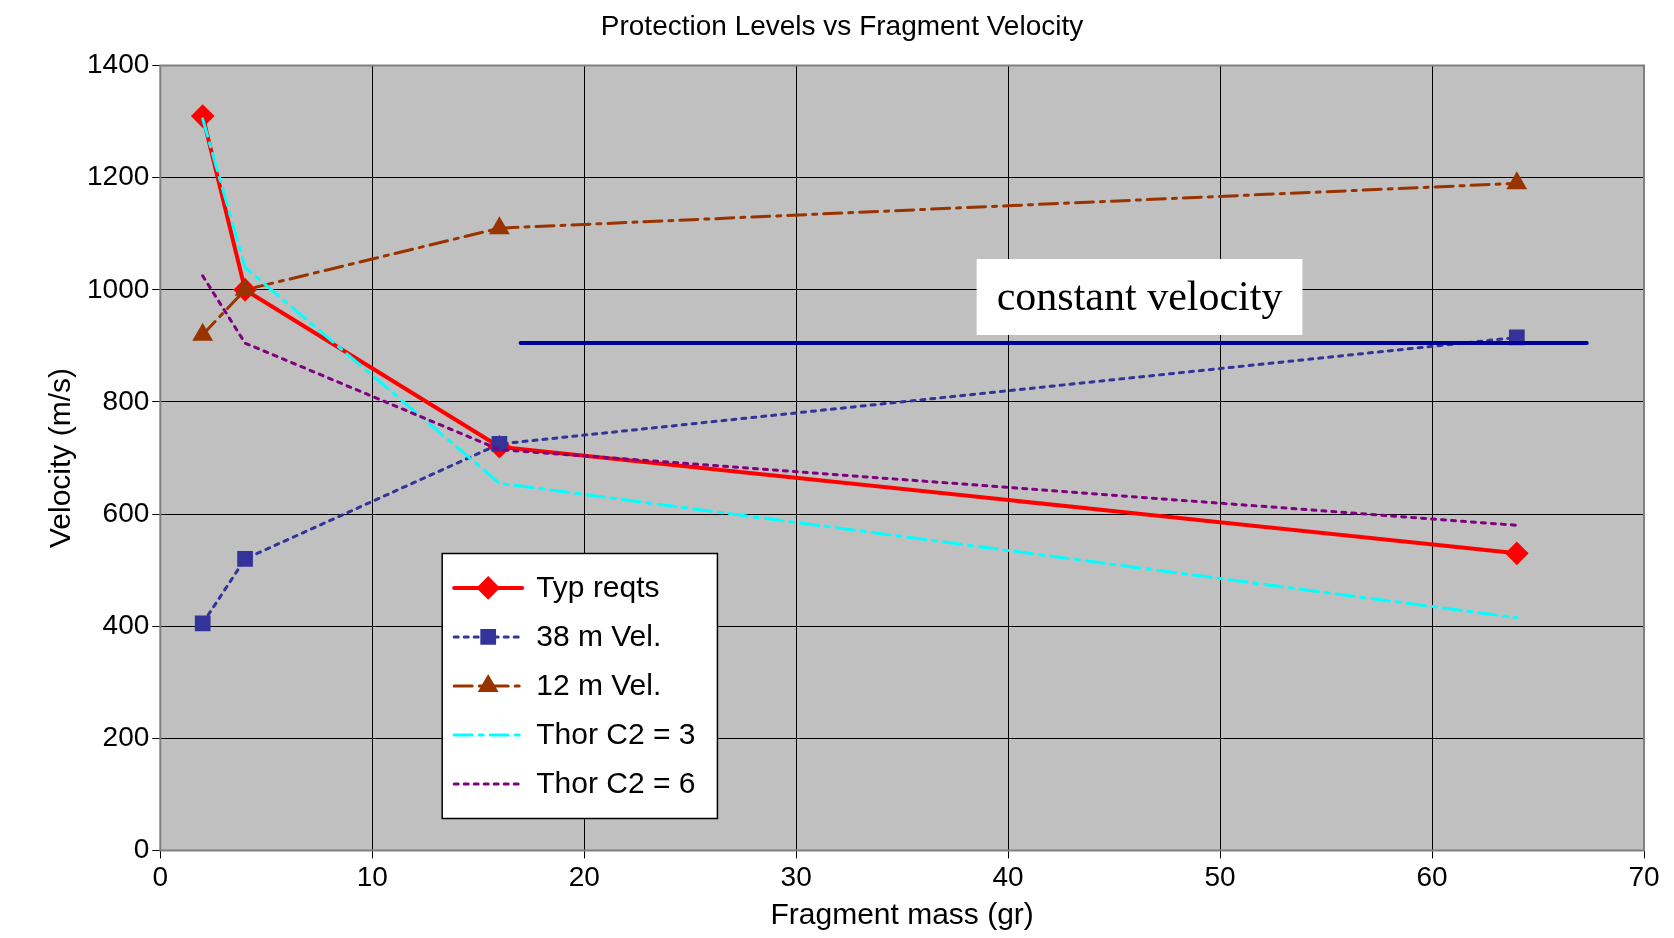  What do you see at coordinates (1432, 876) in the screenshot?
I see `x-tick-label: 60` at bounding box center [1432, 876].